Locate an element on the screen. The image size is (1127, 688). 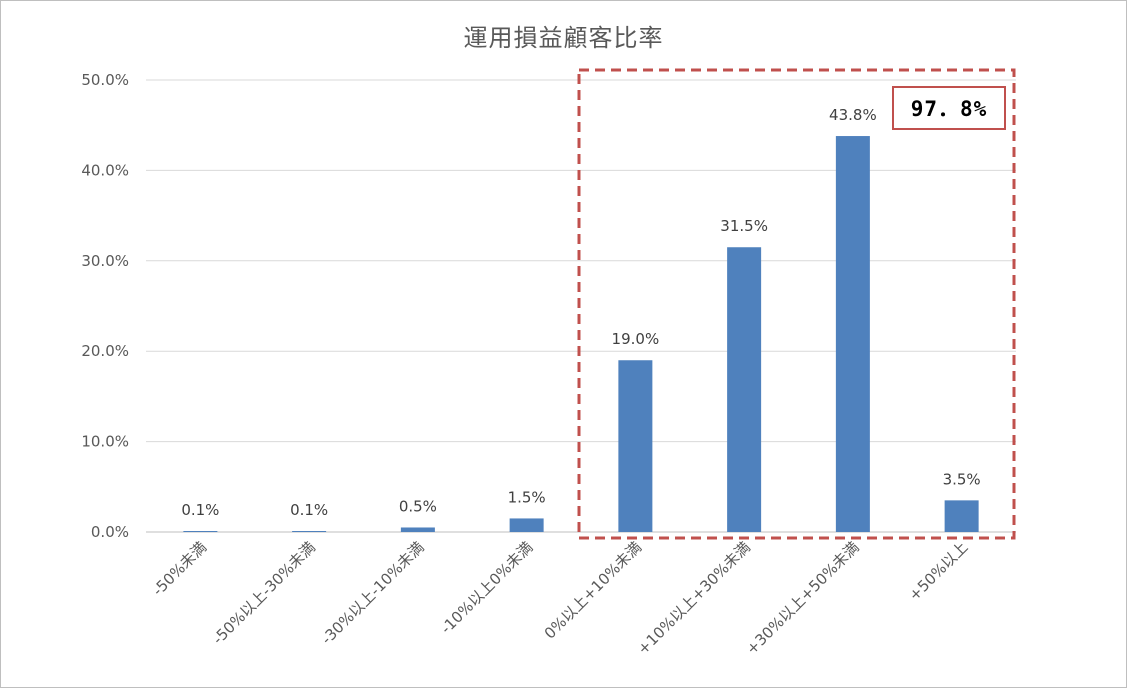
x-tick-label: +10%以上+30%未満 is located at coordinates (694, 598).